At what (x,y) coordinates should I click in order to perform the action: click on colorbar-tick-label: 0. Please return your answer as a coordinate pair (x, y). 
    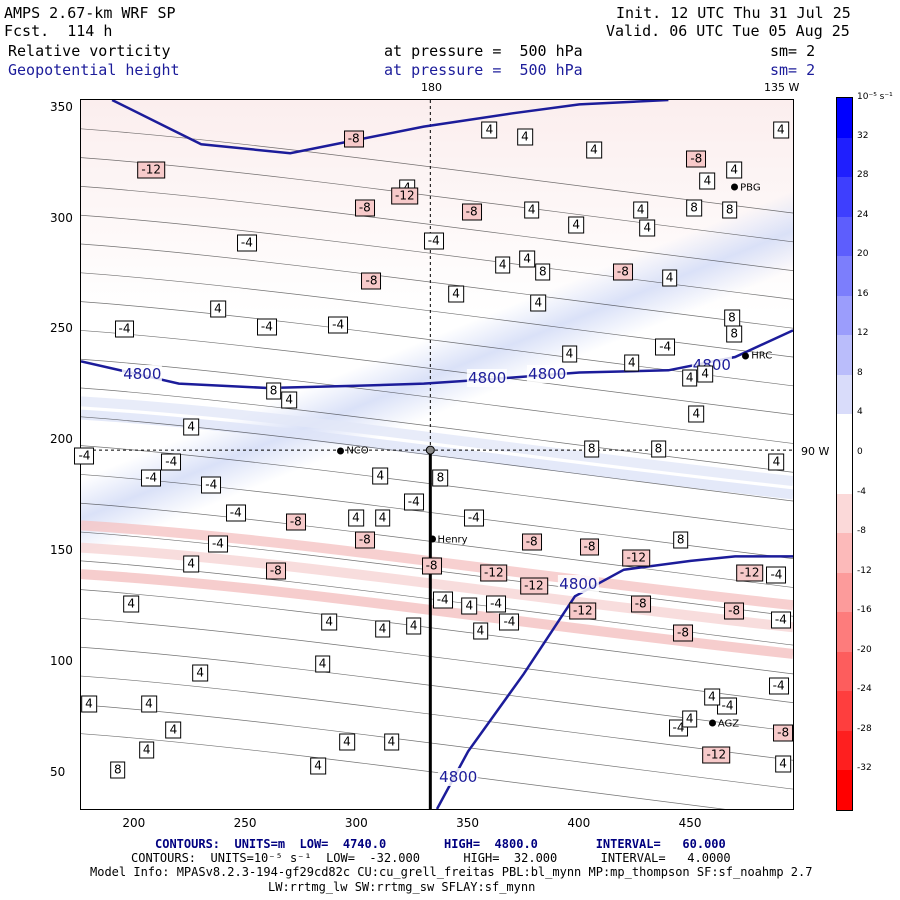
    Looking at the image, I should click on (860, 452).